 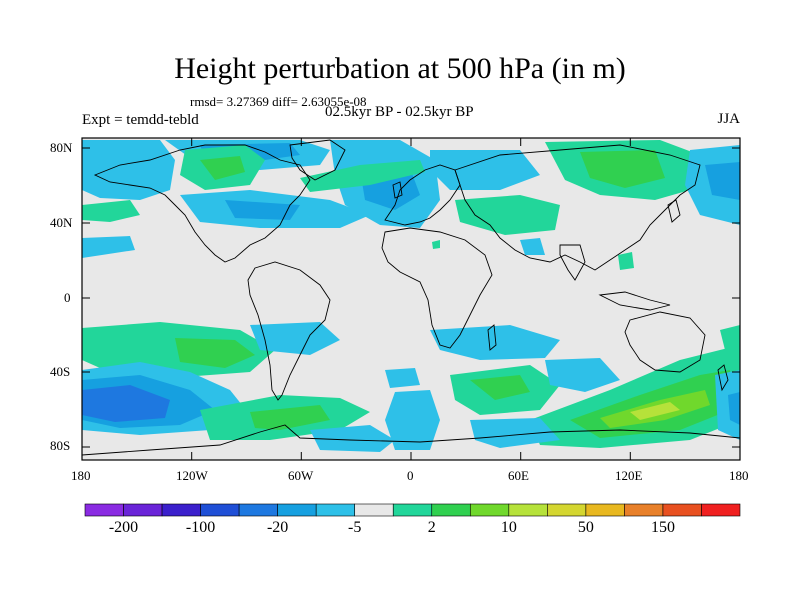 I want to click on contour-blue-s-america, so click(x=295, y=338).